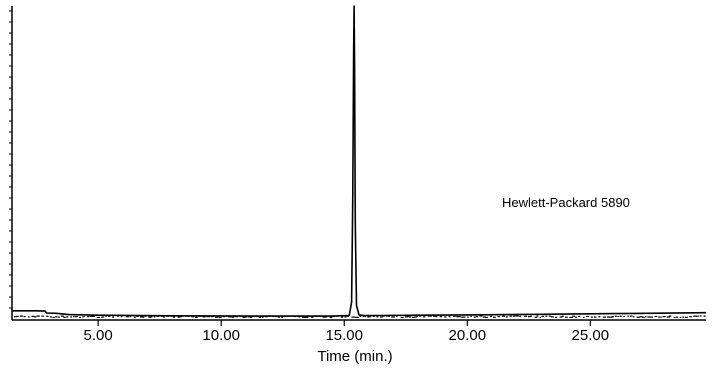 The width and height of the screenshot is (714, 371). What do you see at coordinates (468, 335) in the screenshot?
I see `x-tick-label: 20.00` at bounding box center [468, 335].